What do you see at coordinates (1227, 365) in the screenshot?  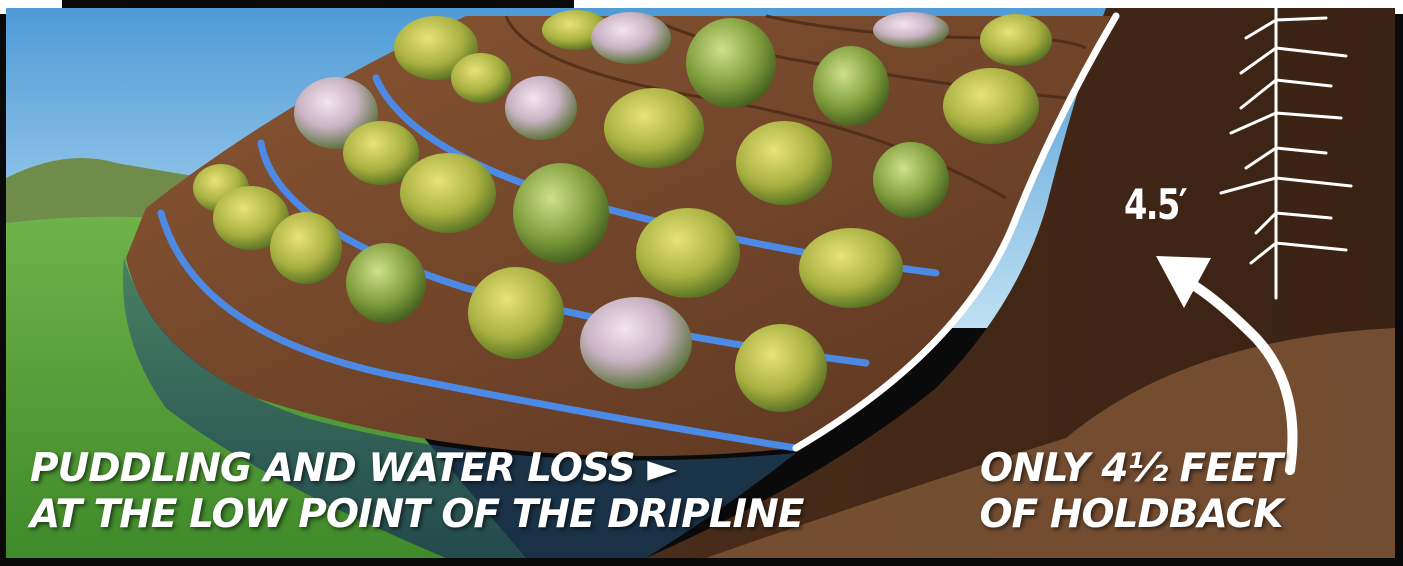 I see `holdback-arrow` at bounding box center [1227, 365].